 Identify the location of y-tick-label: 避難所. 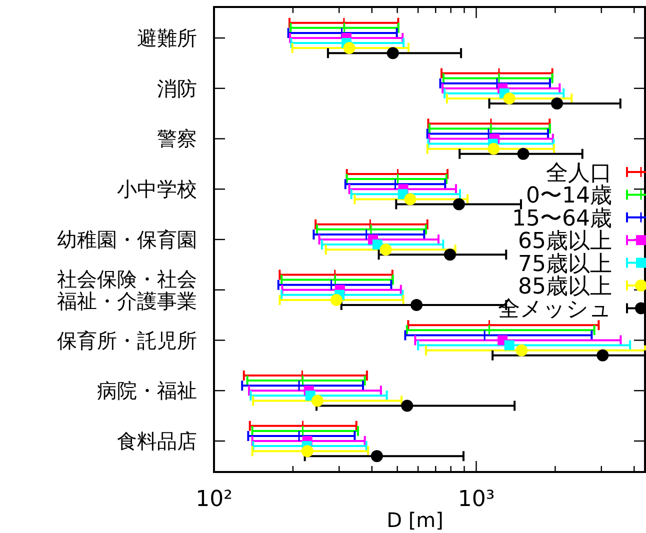
(167, 38).